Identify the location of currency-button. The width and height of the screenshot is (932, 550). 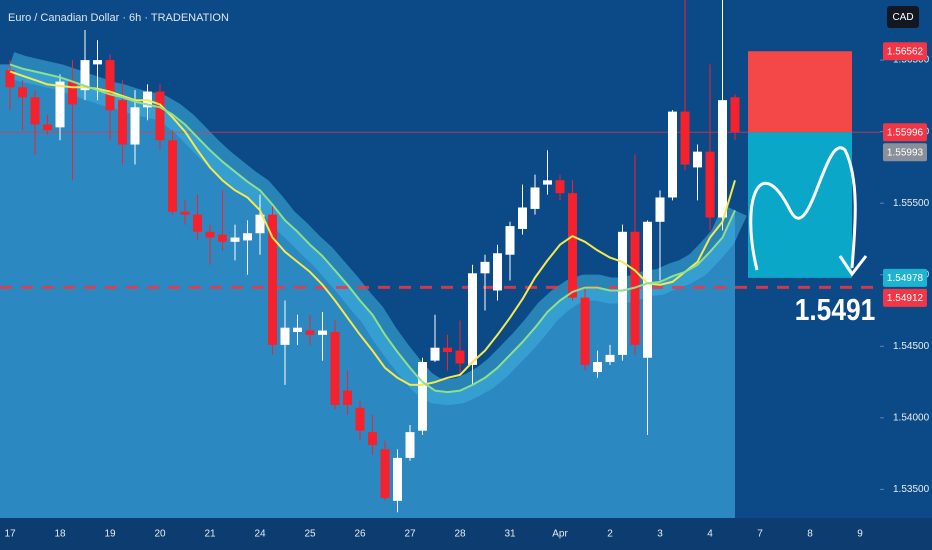
(903, 17).